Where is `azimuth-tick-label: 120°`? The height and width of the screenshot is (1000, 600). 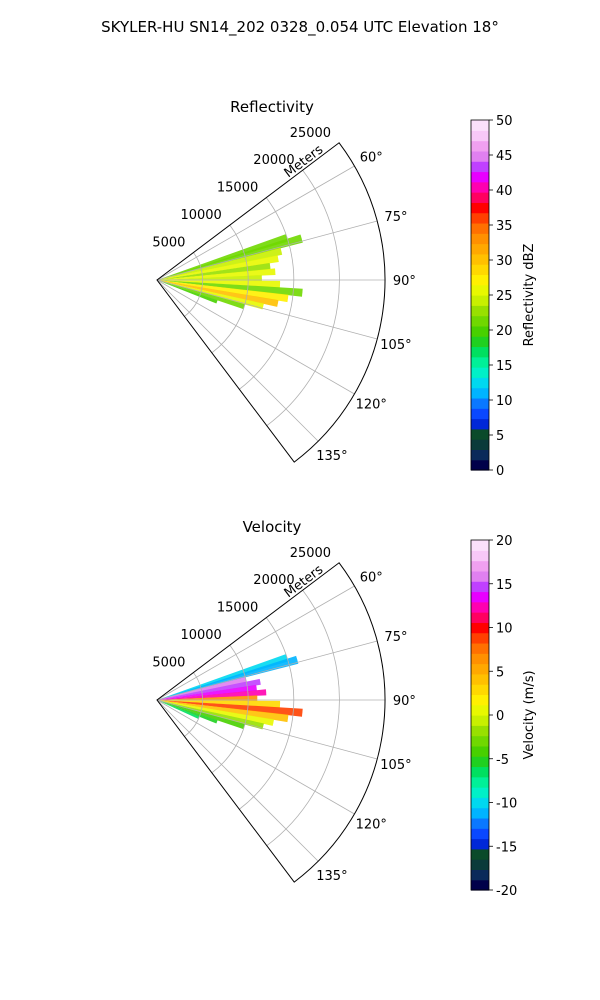 azimuth-tick-label: 120° is located at coordinates (371, 825).